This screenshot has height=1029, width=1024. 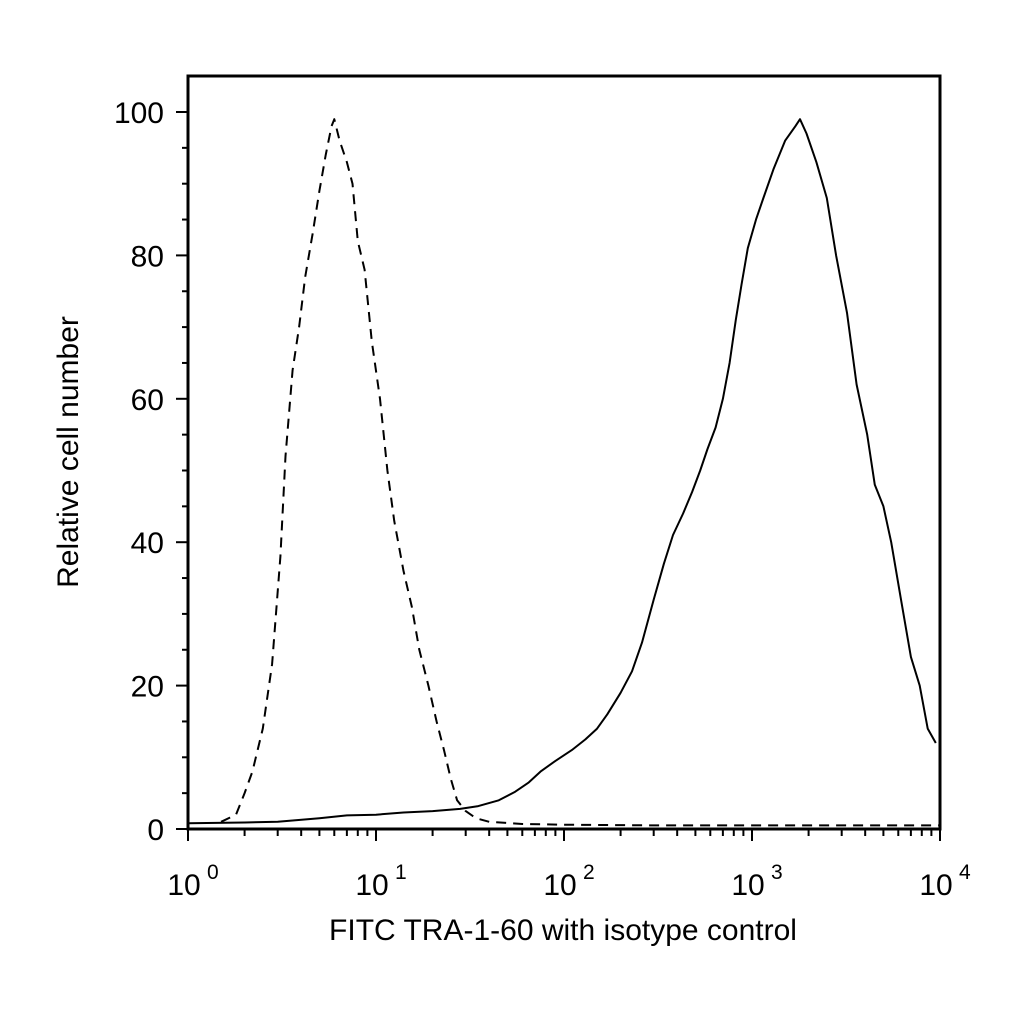 What do you see at coordinates (147, 256) in the screenshot?
I see `y-tick-label: 80` at bounding box center [147, 256].